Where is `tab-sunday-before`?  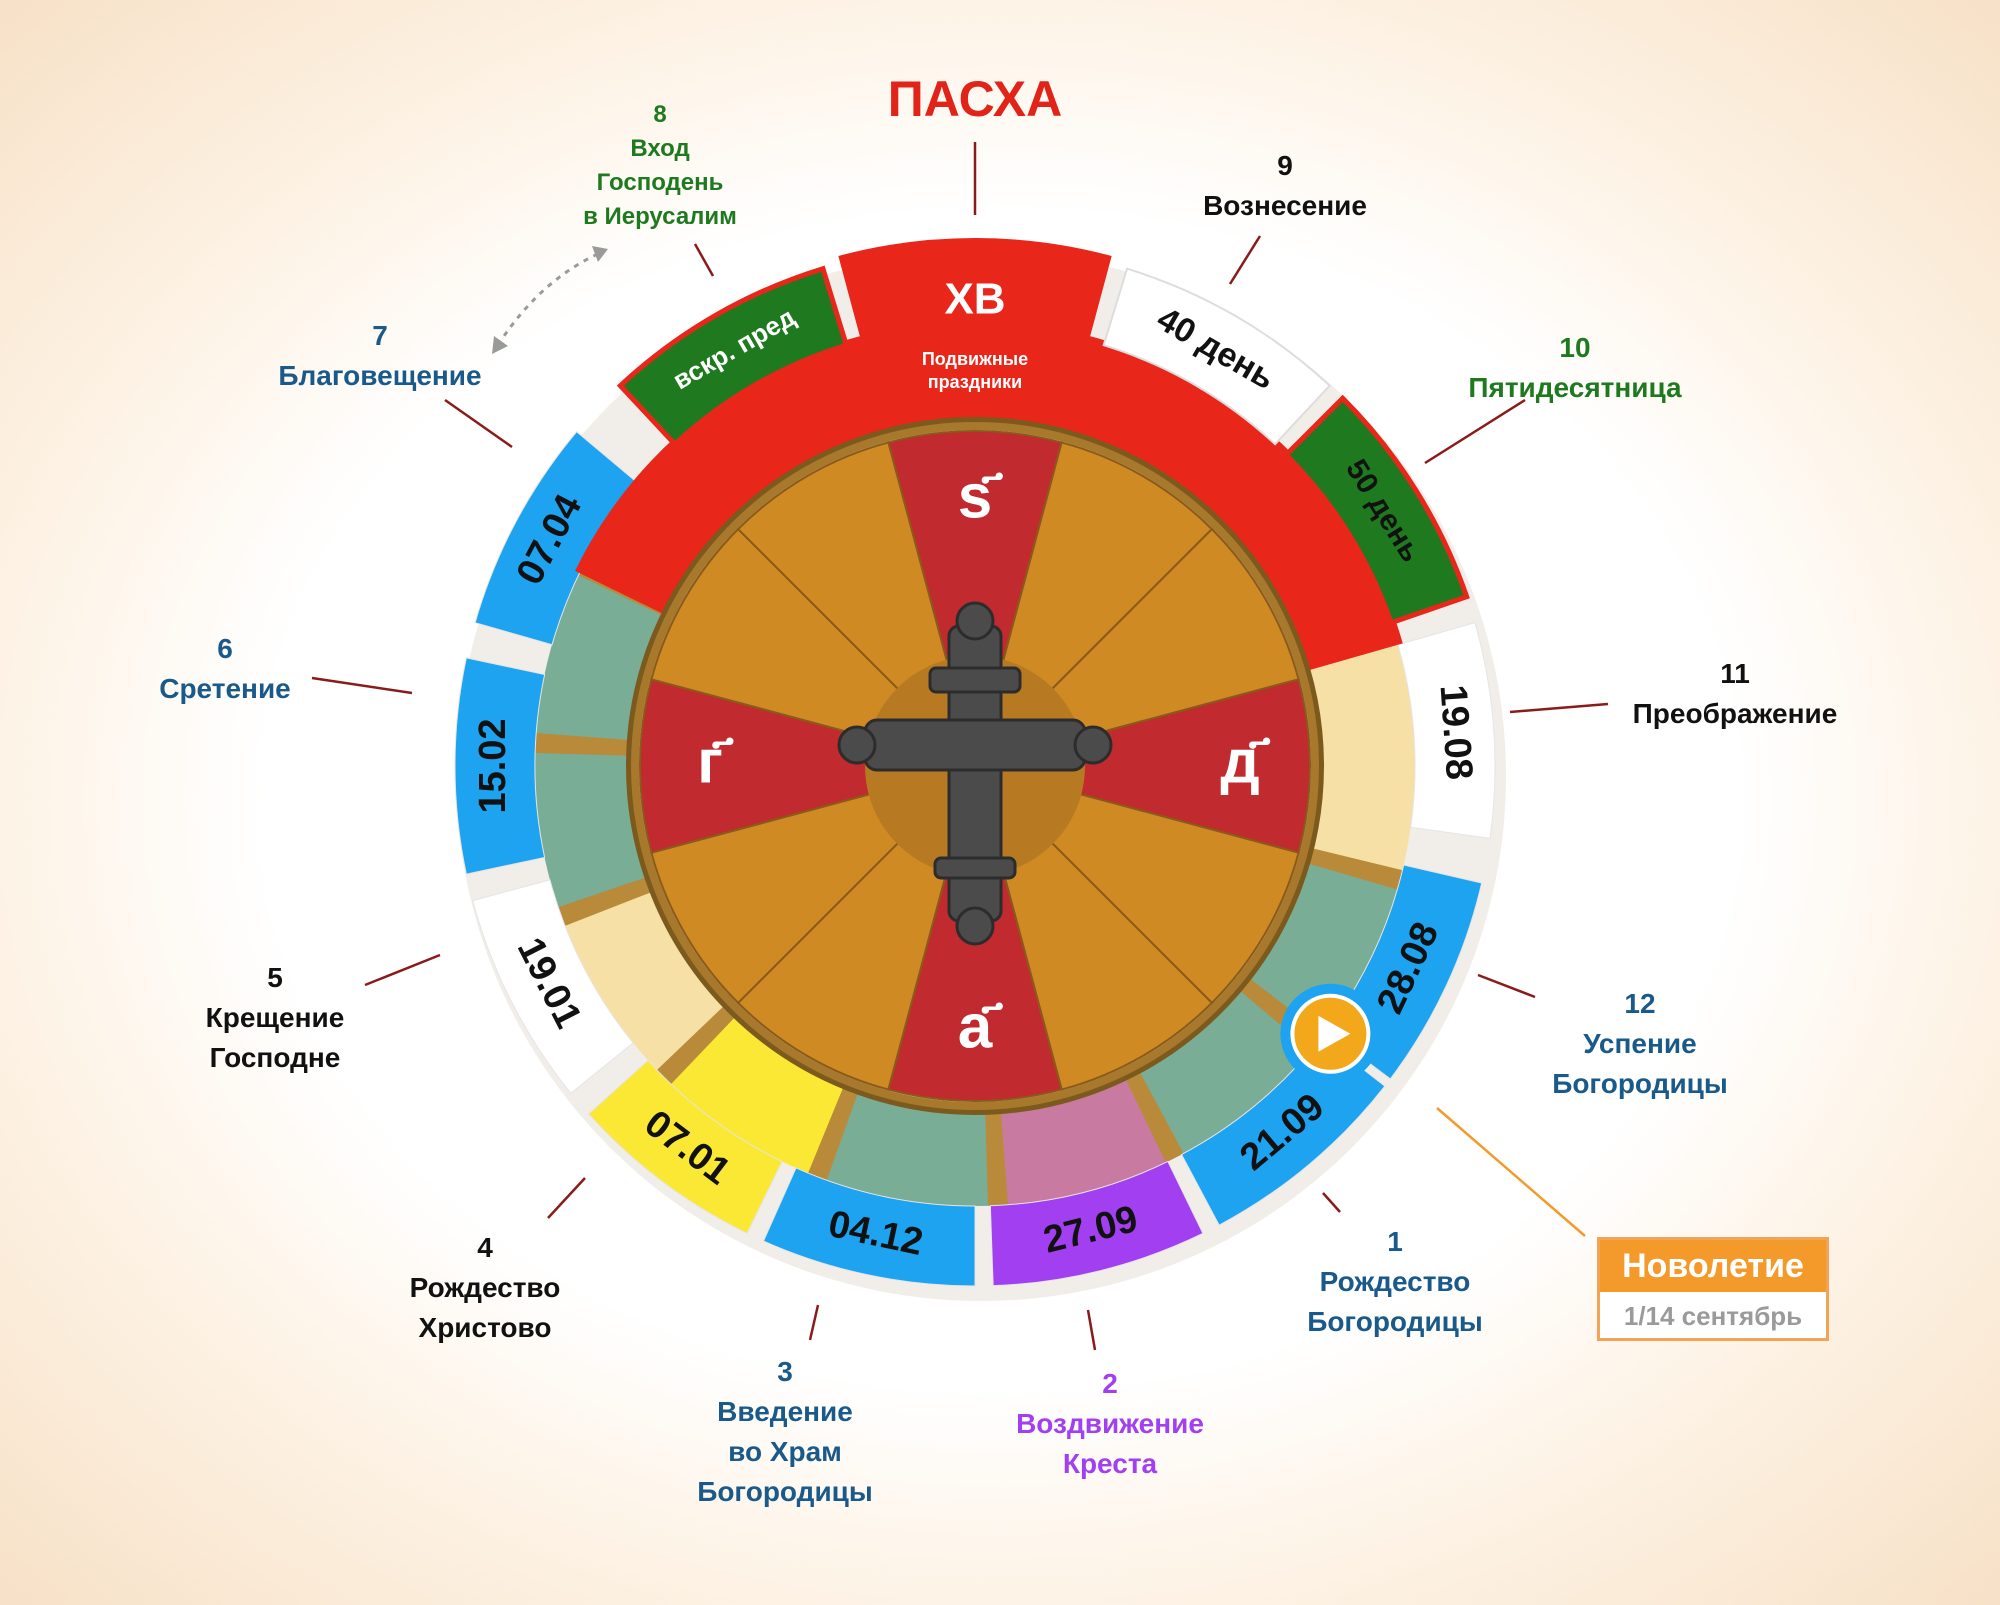
tab-sunday-before is located at coordinates (733, 356).